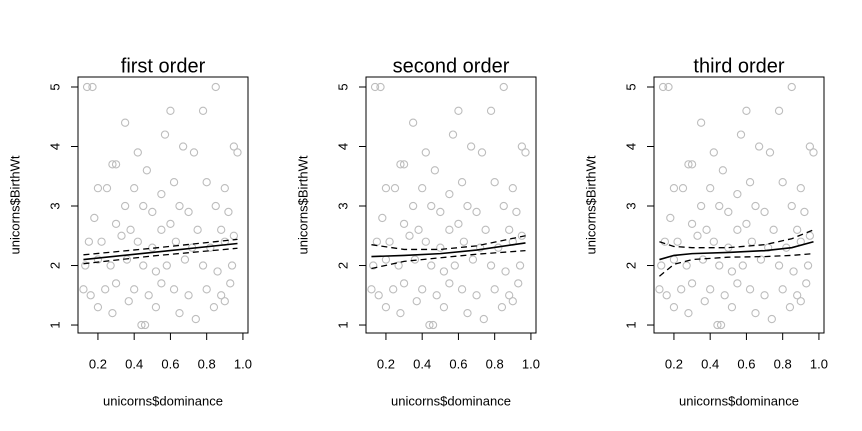  Describe the element at coordinates (163, 66) in the screenshot. I see `chart-title: first order` at that location.